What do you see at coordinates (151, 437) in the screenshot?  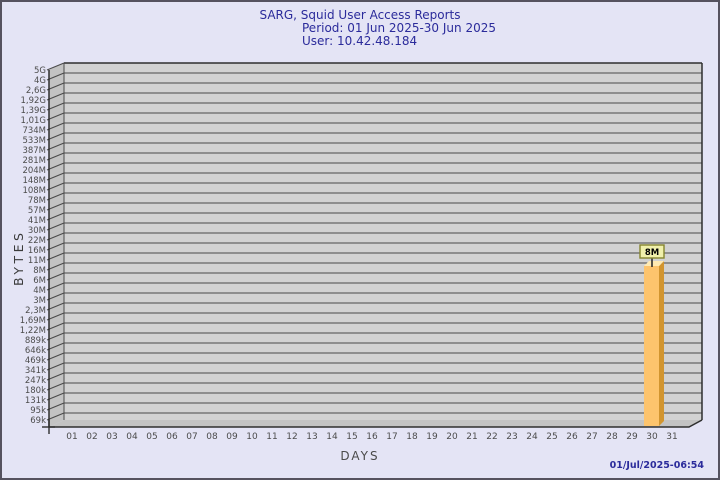 I see `x-tick-label: 05` at bounding box center [151, 437].